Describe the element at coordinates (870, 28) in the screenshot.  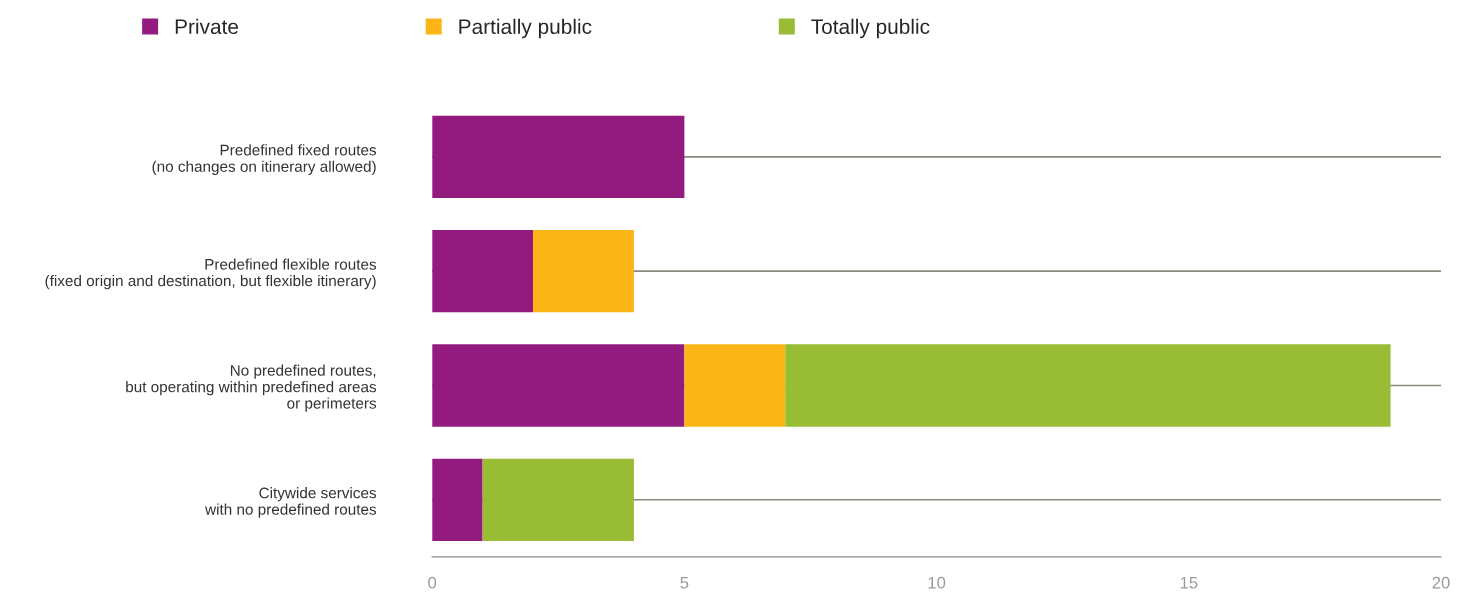
I see `legend-label: Totally public` at that location.